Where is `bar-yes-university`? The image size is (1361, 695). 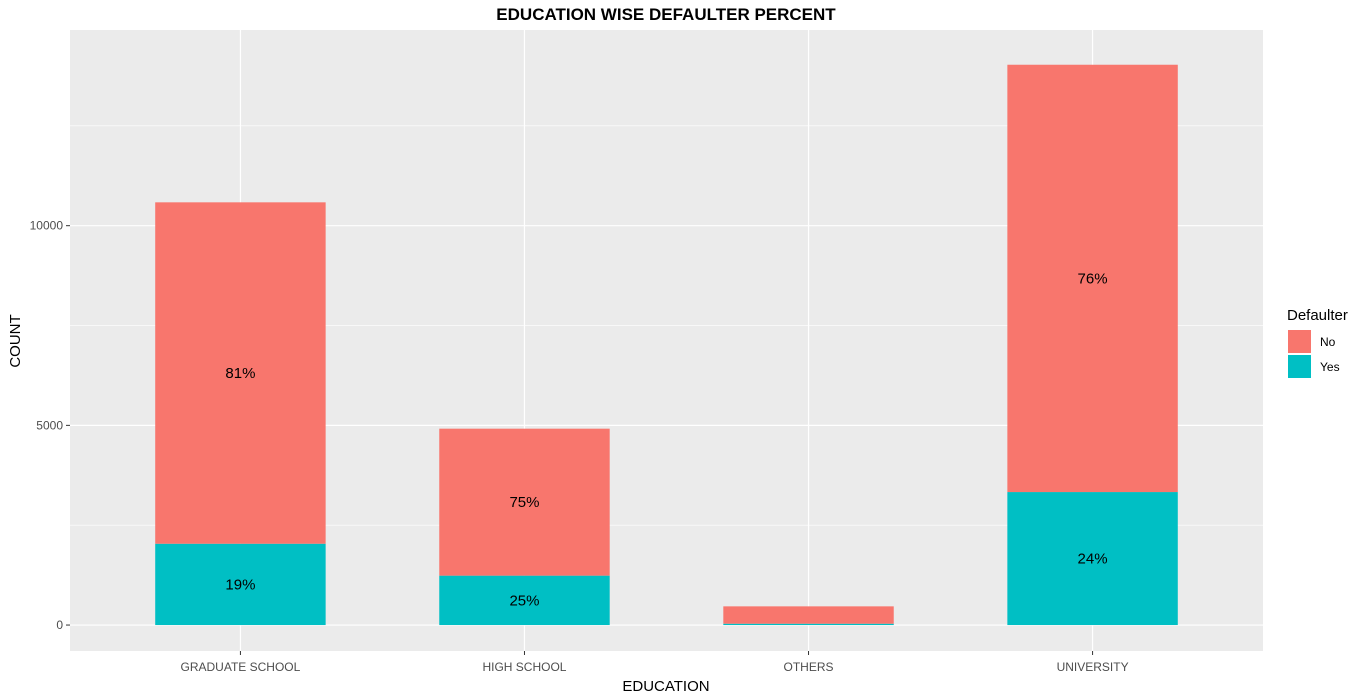
bar-yes-university is located at coordinates (1092, 559).